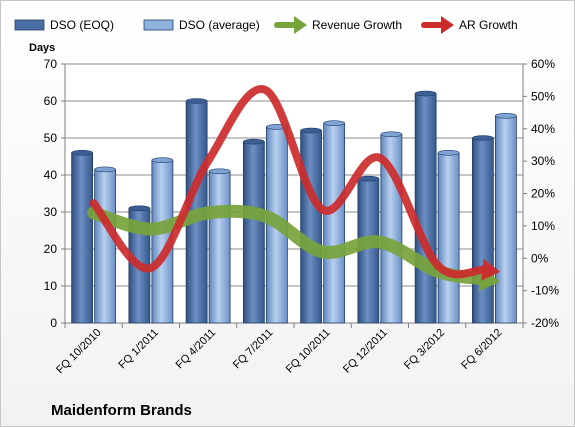  Describe the element at coordinates (51, 249) in the screenshot. I see `y-tick-label: 20` at that location.